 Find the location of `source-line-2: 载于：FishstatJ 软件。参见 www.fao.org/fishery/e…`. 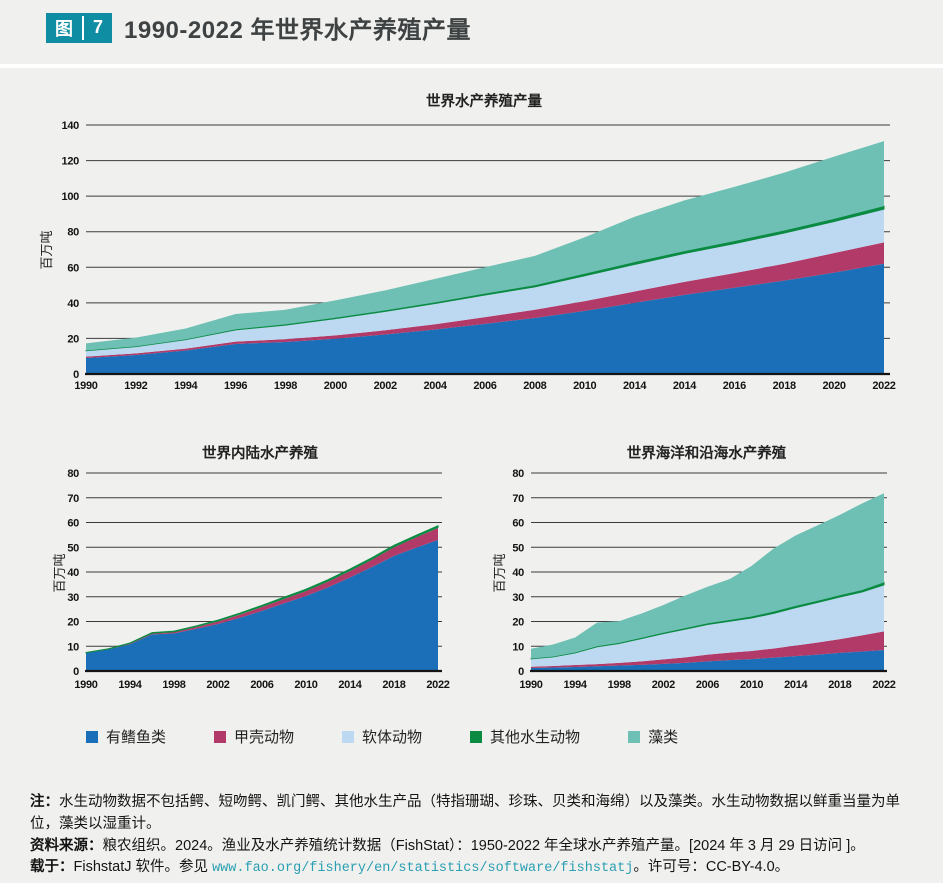

source-line-2: 载于：FishstatJ 软件。参见 www.fao.org/fishery/e… is located at coordinates (472, 868).